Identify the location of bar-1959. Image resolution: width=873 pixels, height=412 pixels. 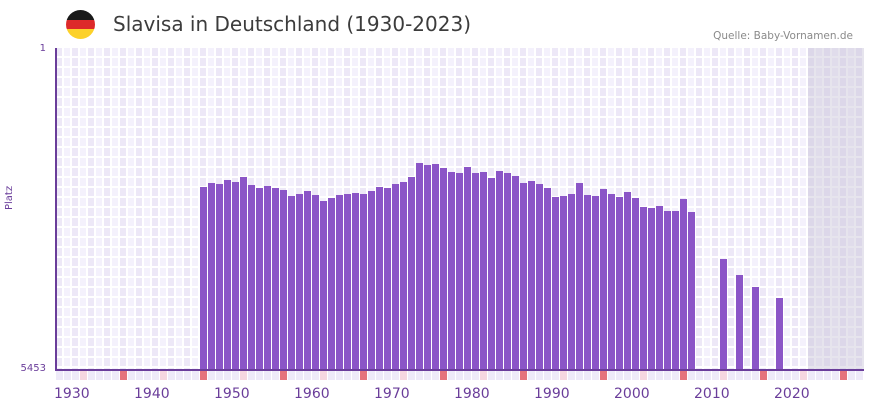
(291, 282).